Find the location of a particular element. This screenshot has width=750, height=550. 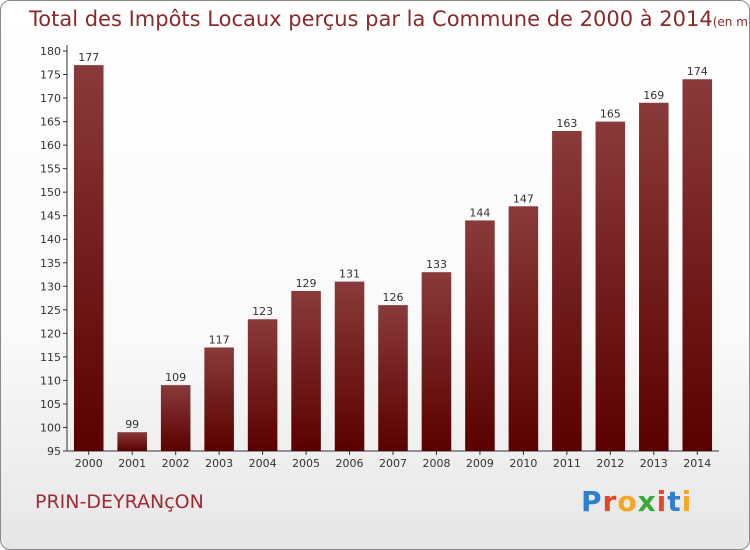

x-tick-label: 2003 is located at coordinates (219, 463).